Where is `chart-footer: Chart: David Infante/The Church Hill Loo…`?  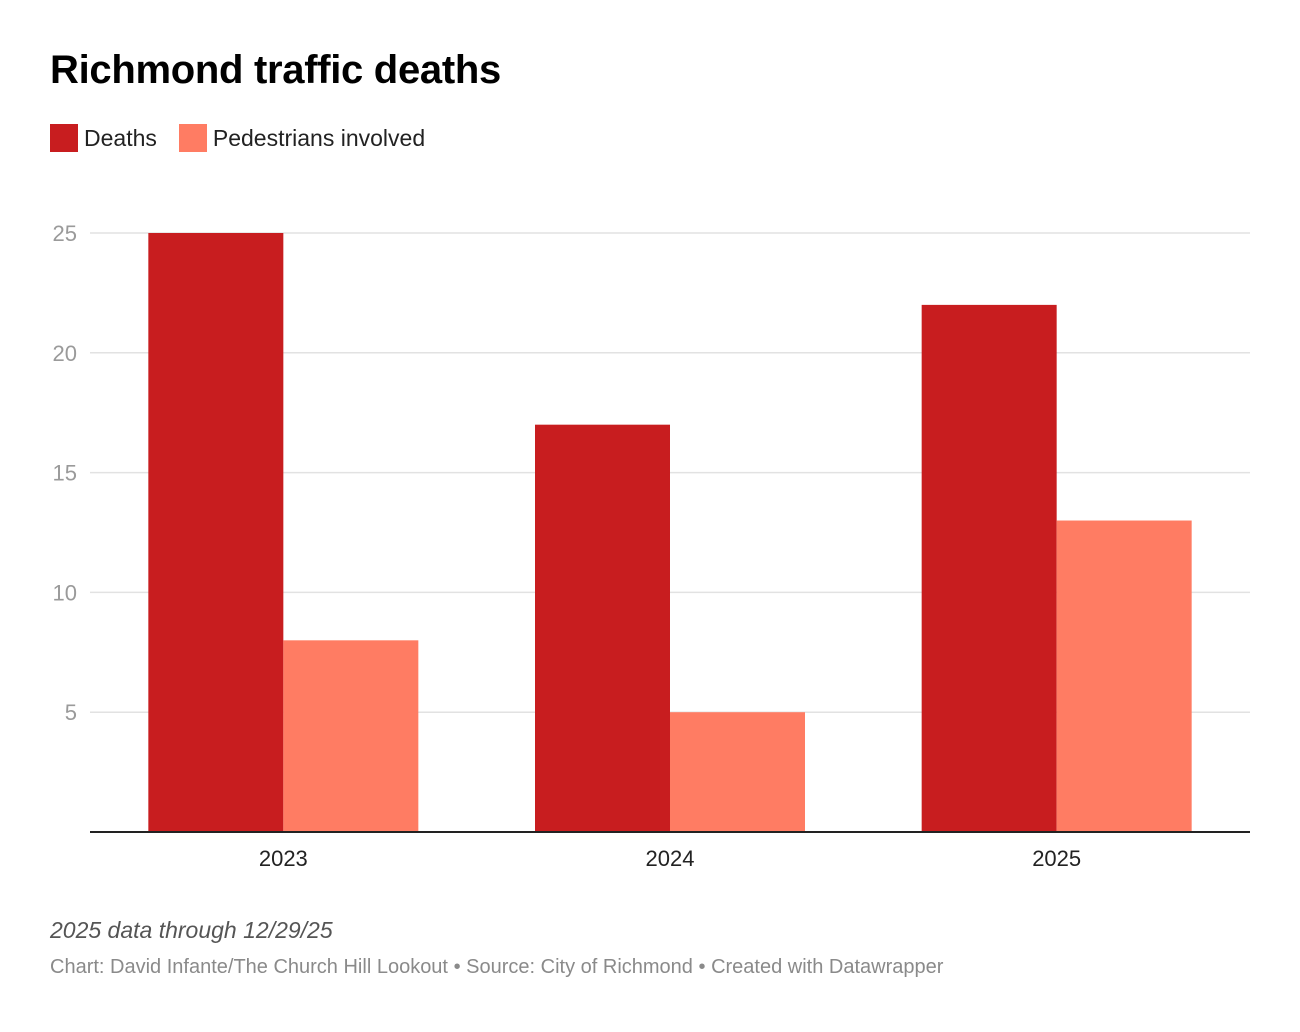
chart-footer: Chart: David Infante/The Church Hill Loo… is located at coordinates (496, 967).